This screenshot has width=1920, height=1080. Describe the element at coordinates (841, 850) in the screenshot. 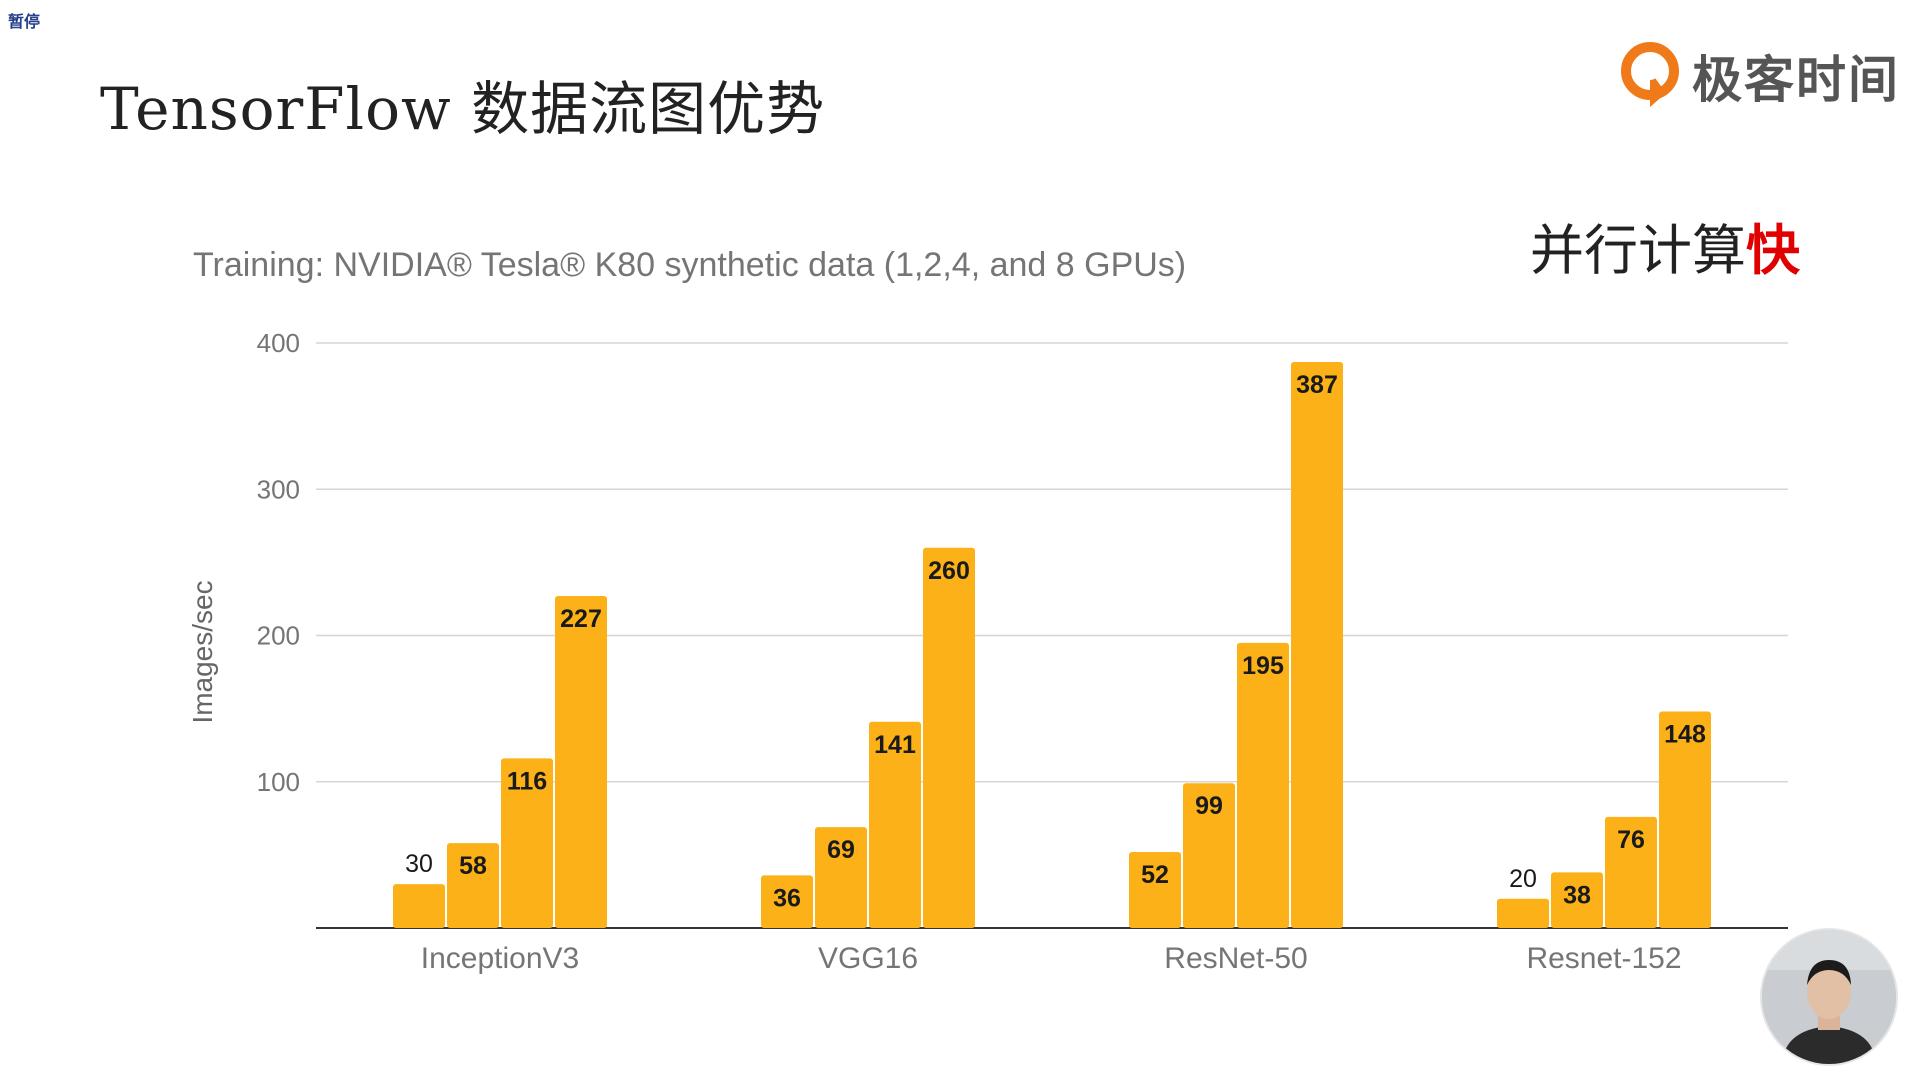

I see `bar-value-label: 69` at that location.